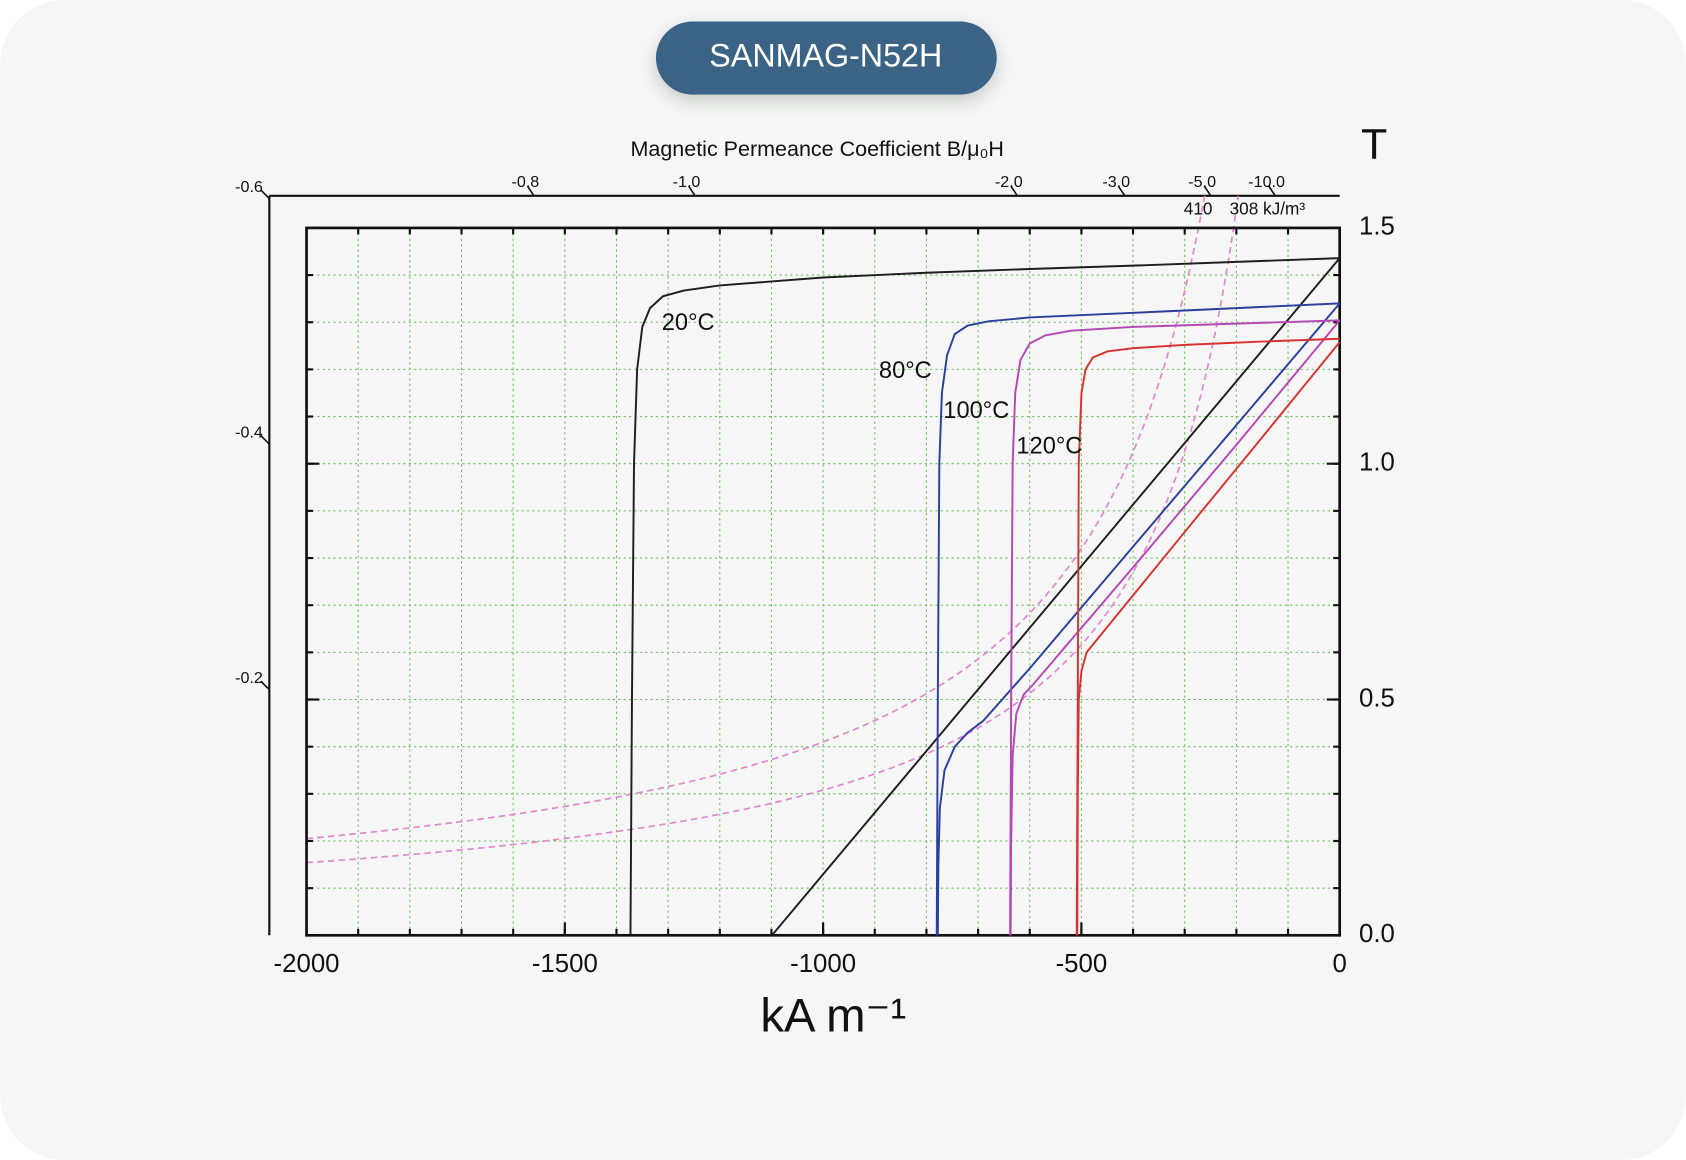 This screenshot has width=1686, height=1160. I want to click on y-tick-label: 1.0, so click(1377, 463).